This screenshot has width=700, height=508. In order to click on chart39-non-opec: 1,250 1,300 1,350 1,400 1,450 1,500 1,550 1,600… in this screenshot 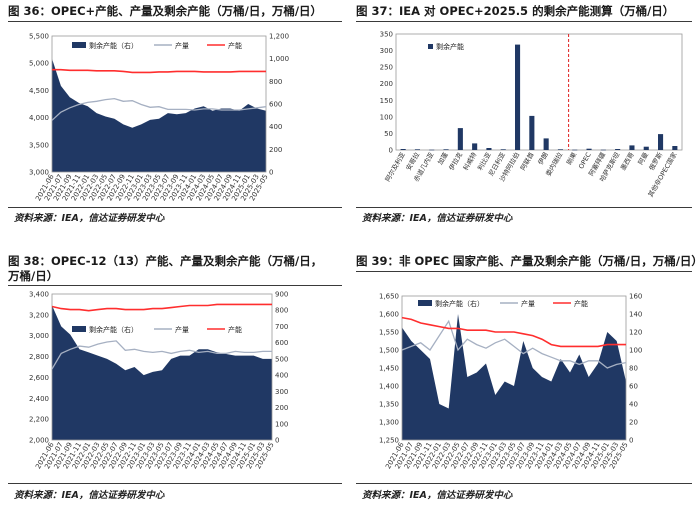, I will do `click(510, 382)`.